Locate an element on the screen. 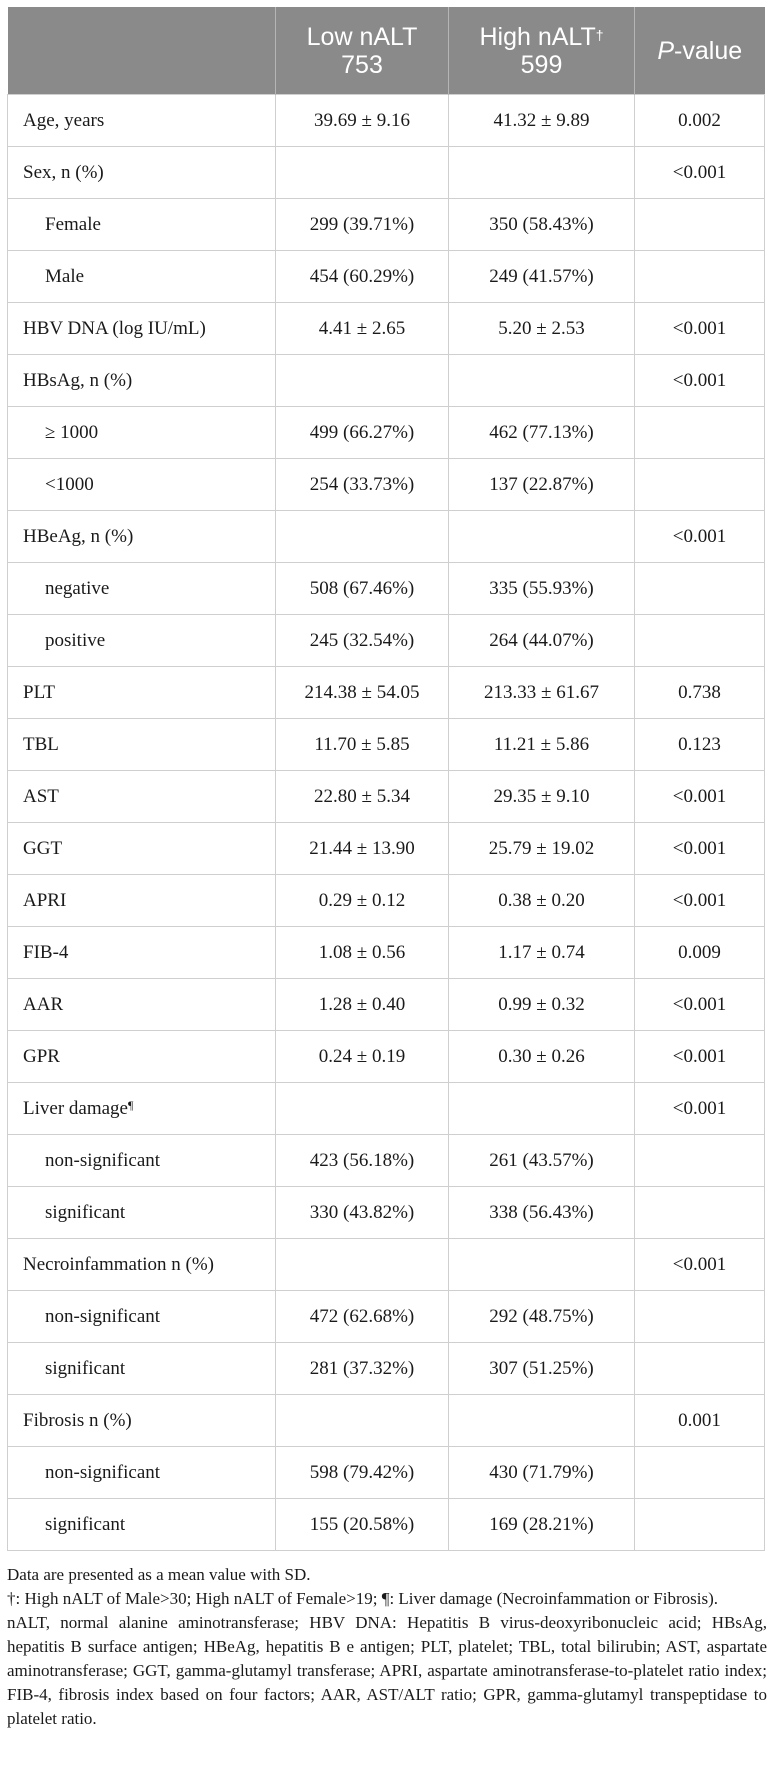 The height and width of the screenshot is (1779, 772). high-nalt-value: 249 (41.57%) is located at coordinates (541, 276).